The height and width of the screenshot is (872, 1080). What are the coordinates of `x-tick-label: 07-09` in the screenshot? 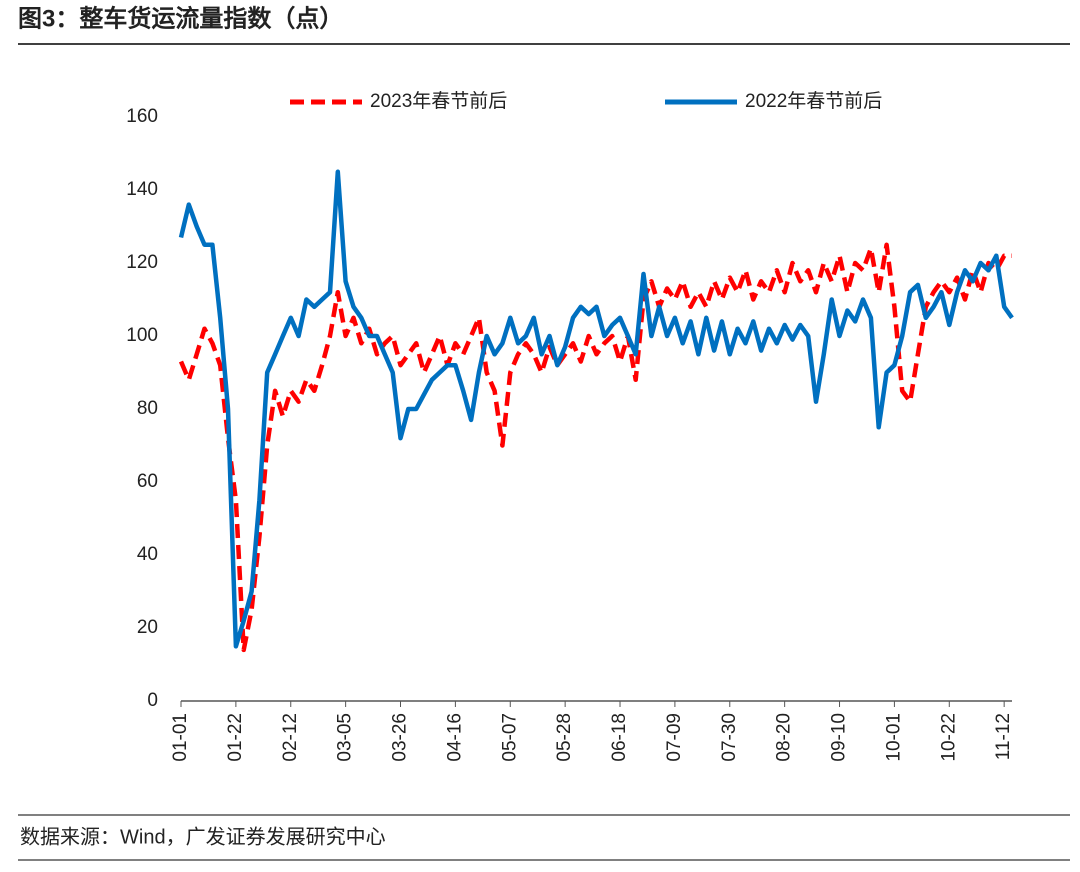 It's located at (674, 737).